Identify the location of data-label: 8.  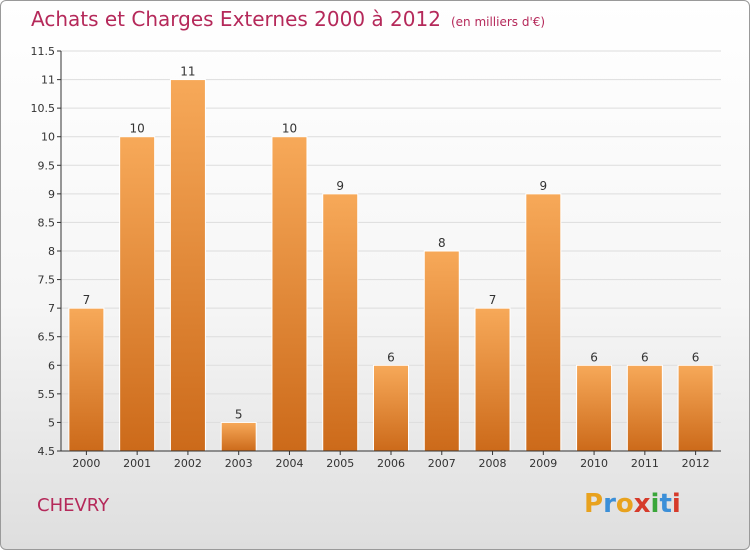
(442, 243).